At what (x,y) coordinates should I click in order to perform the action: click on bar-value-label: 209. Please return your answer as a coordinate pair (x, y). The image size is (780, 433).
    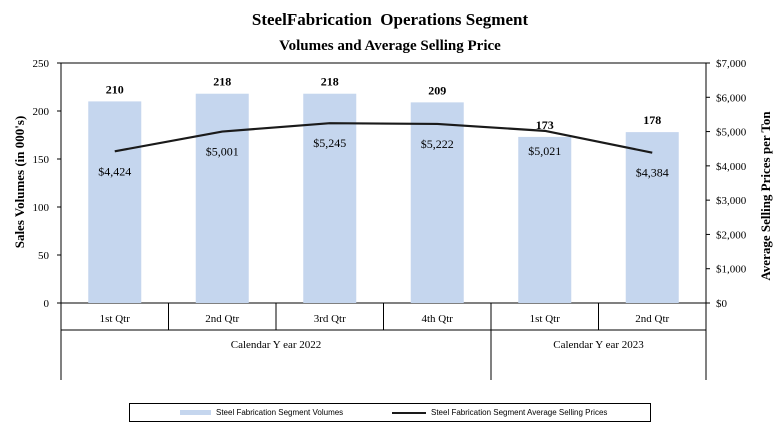
    Looking at the image, I should click on (437, 90).